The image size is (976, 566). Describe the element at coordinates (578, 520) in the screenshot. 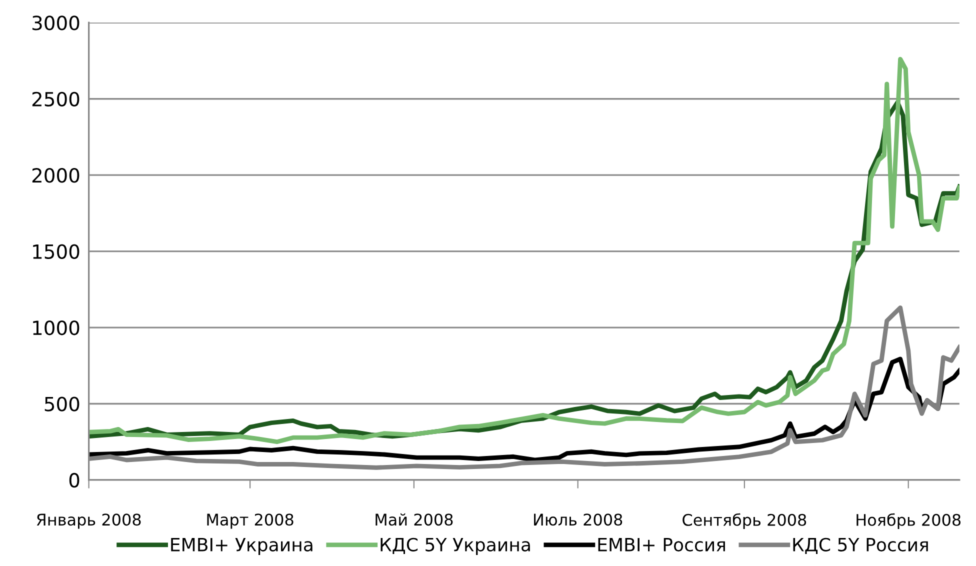

I see `x-tick-label: Июль 2008` at that location.